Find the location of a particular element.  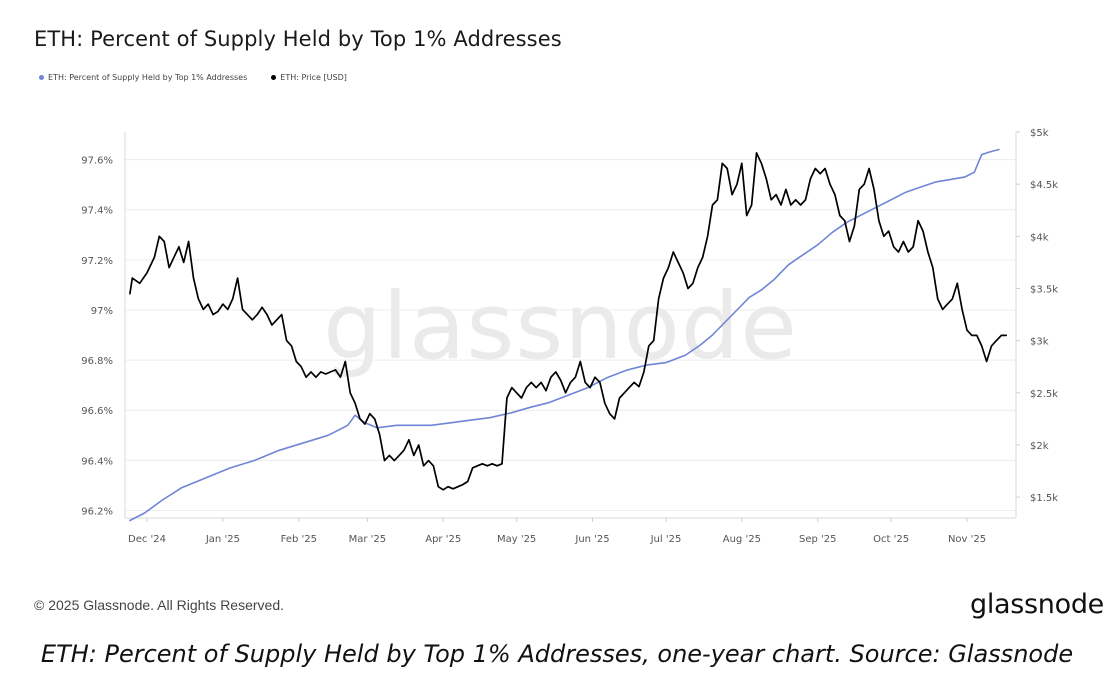

y-left-tick-label: 97% is located at coordinates (102, 311).